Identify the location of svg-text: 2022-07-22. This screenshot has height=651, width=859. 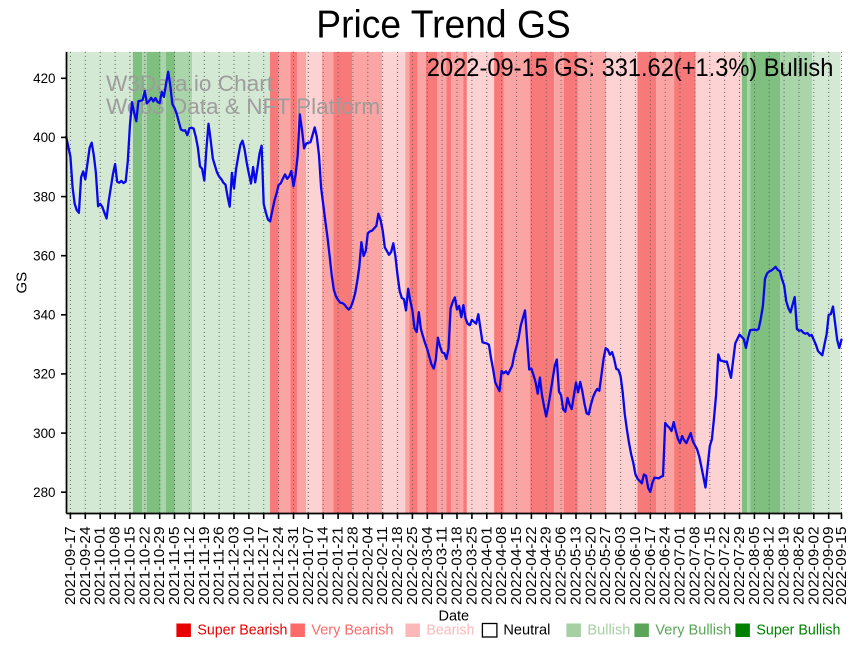
(725, 566).